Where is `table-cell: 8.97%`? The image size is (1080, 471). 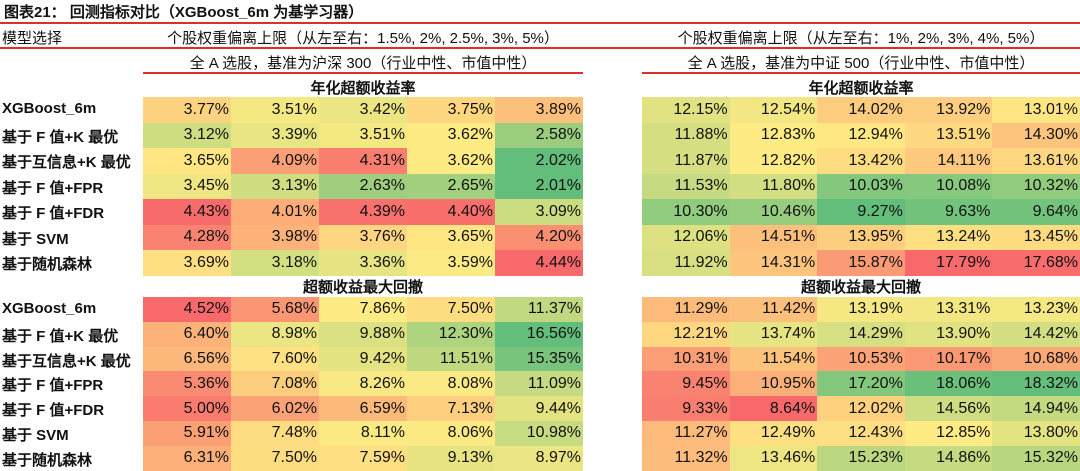 table-cell: 8.97% is located at coordinates (539, 458).